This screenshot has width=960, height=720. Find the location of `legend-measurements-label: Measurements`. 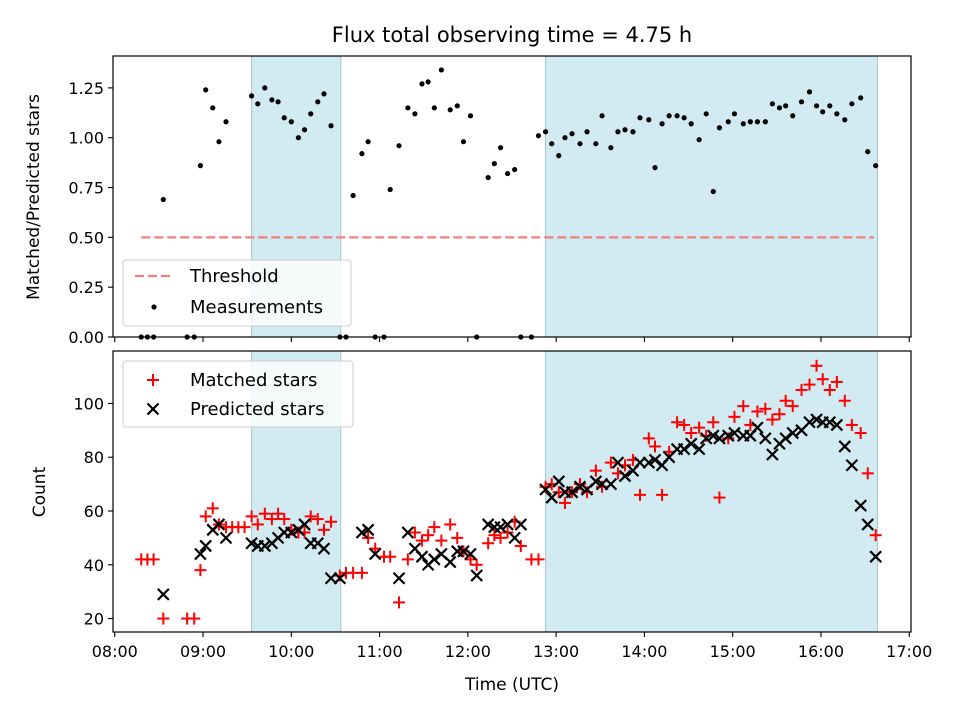

legend-measurements-label: Measurements is located at coordinates (256, 307).